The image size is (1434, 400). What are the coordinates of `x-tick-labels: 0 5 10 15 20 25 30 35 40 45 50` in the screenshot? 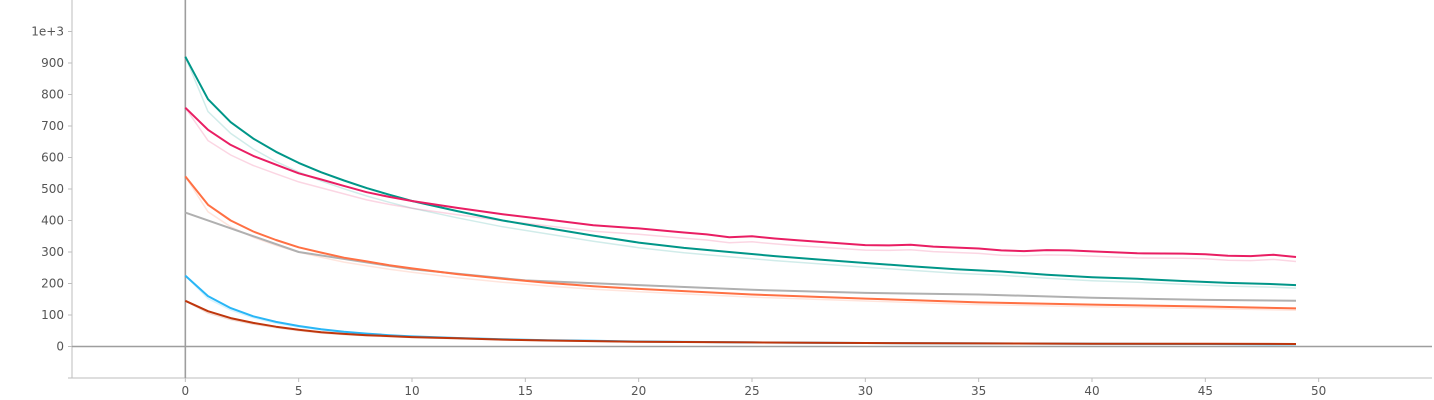 It's located at (754, 388).